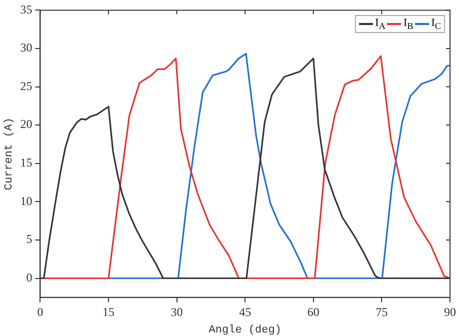  What do you see at coordinates (382, 311) in the screenshot?
I see `x-tick-label: 75` at bounding box center [382, 311].